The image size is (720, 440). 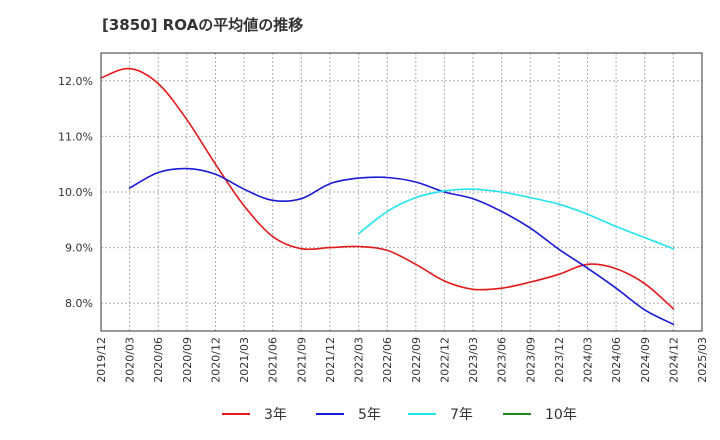 I want to click on legend-item-4: 10年, so click(x=540, y=415).